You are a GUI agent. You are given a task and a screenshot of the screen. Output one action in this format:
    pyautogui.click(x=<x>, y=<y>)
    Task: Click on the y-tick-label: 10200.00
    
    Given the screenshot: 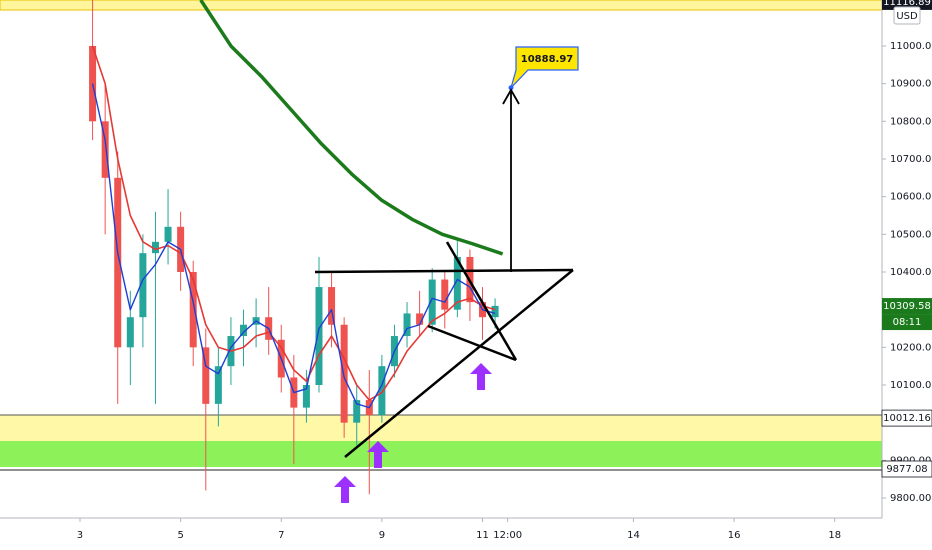 What is the action you would take?
    pyautogui.click(x=911, y=347)
    